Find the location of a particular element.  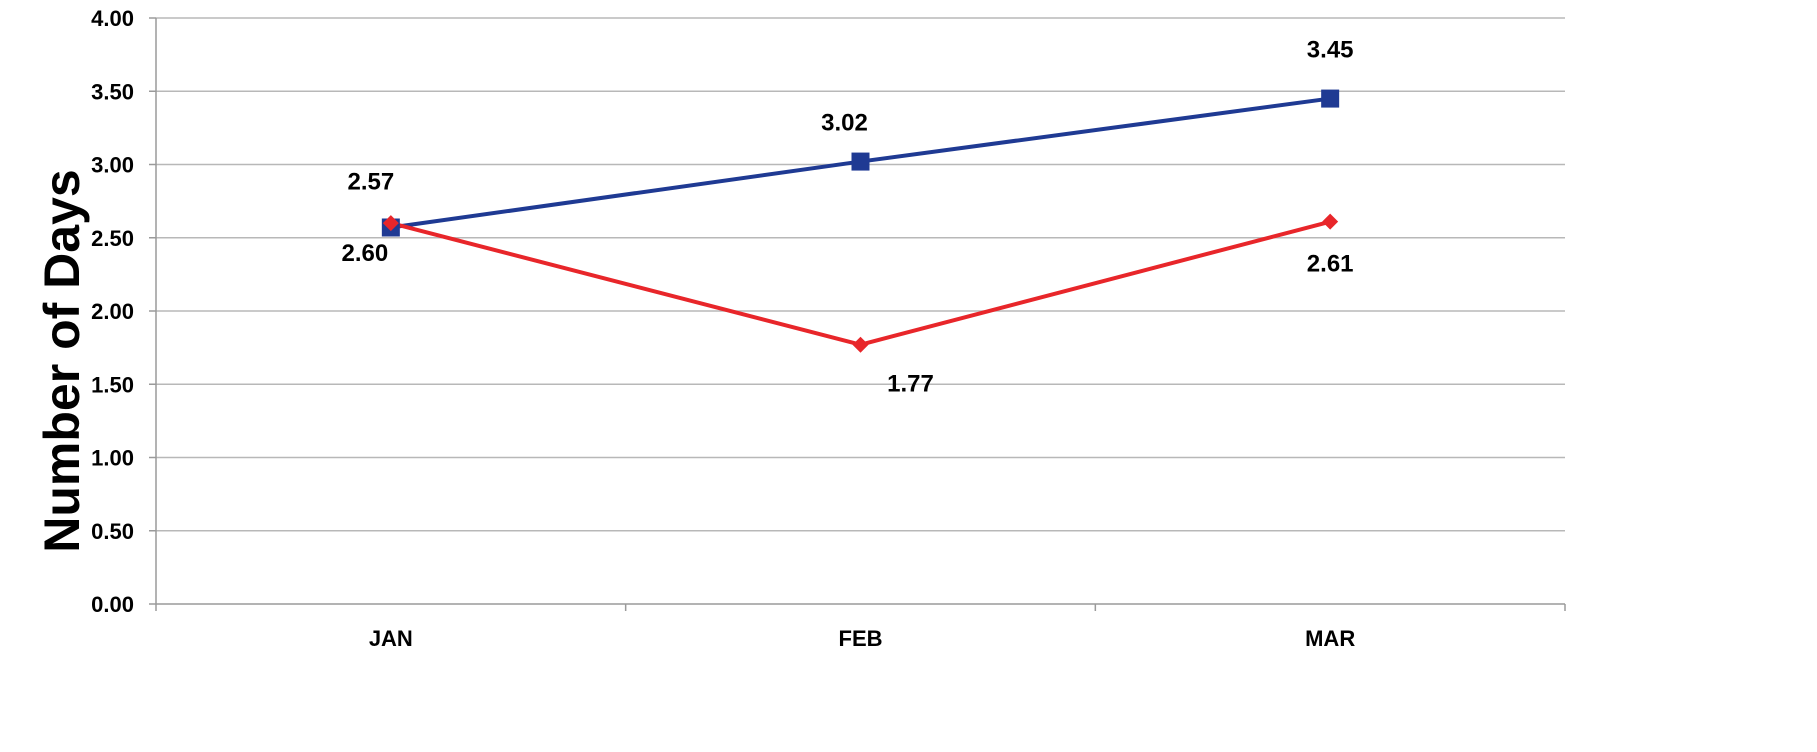

y-tick-label: 1.50 is located at coordinates (112, 384).